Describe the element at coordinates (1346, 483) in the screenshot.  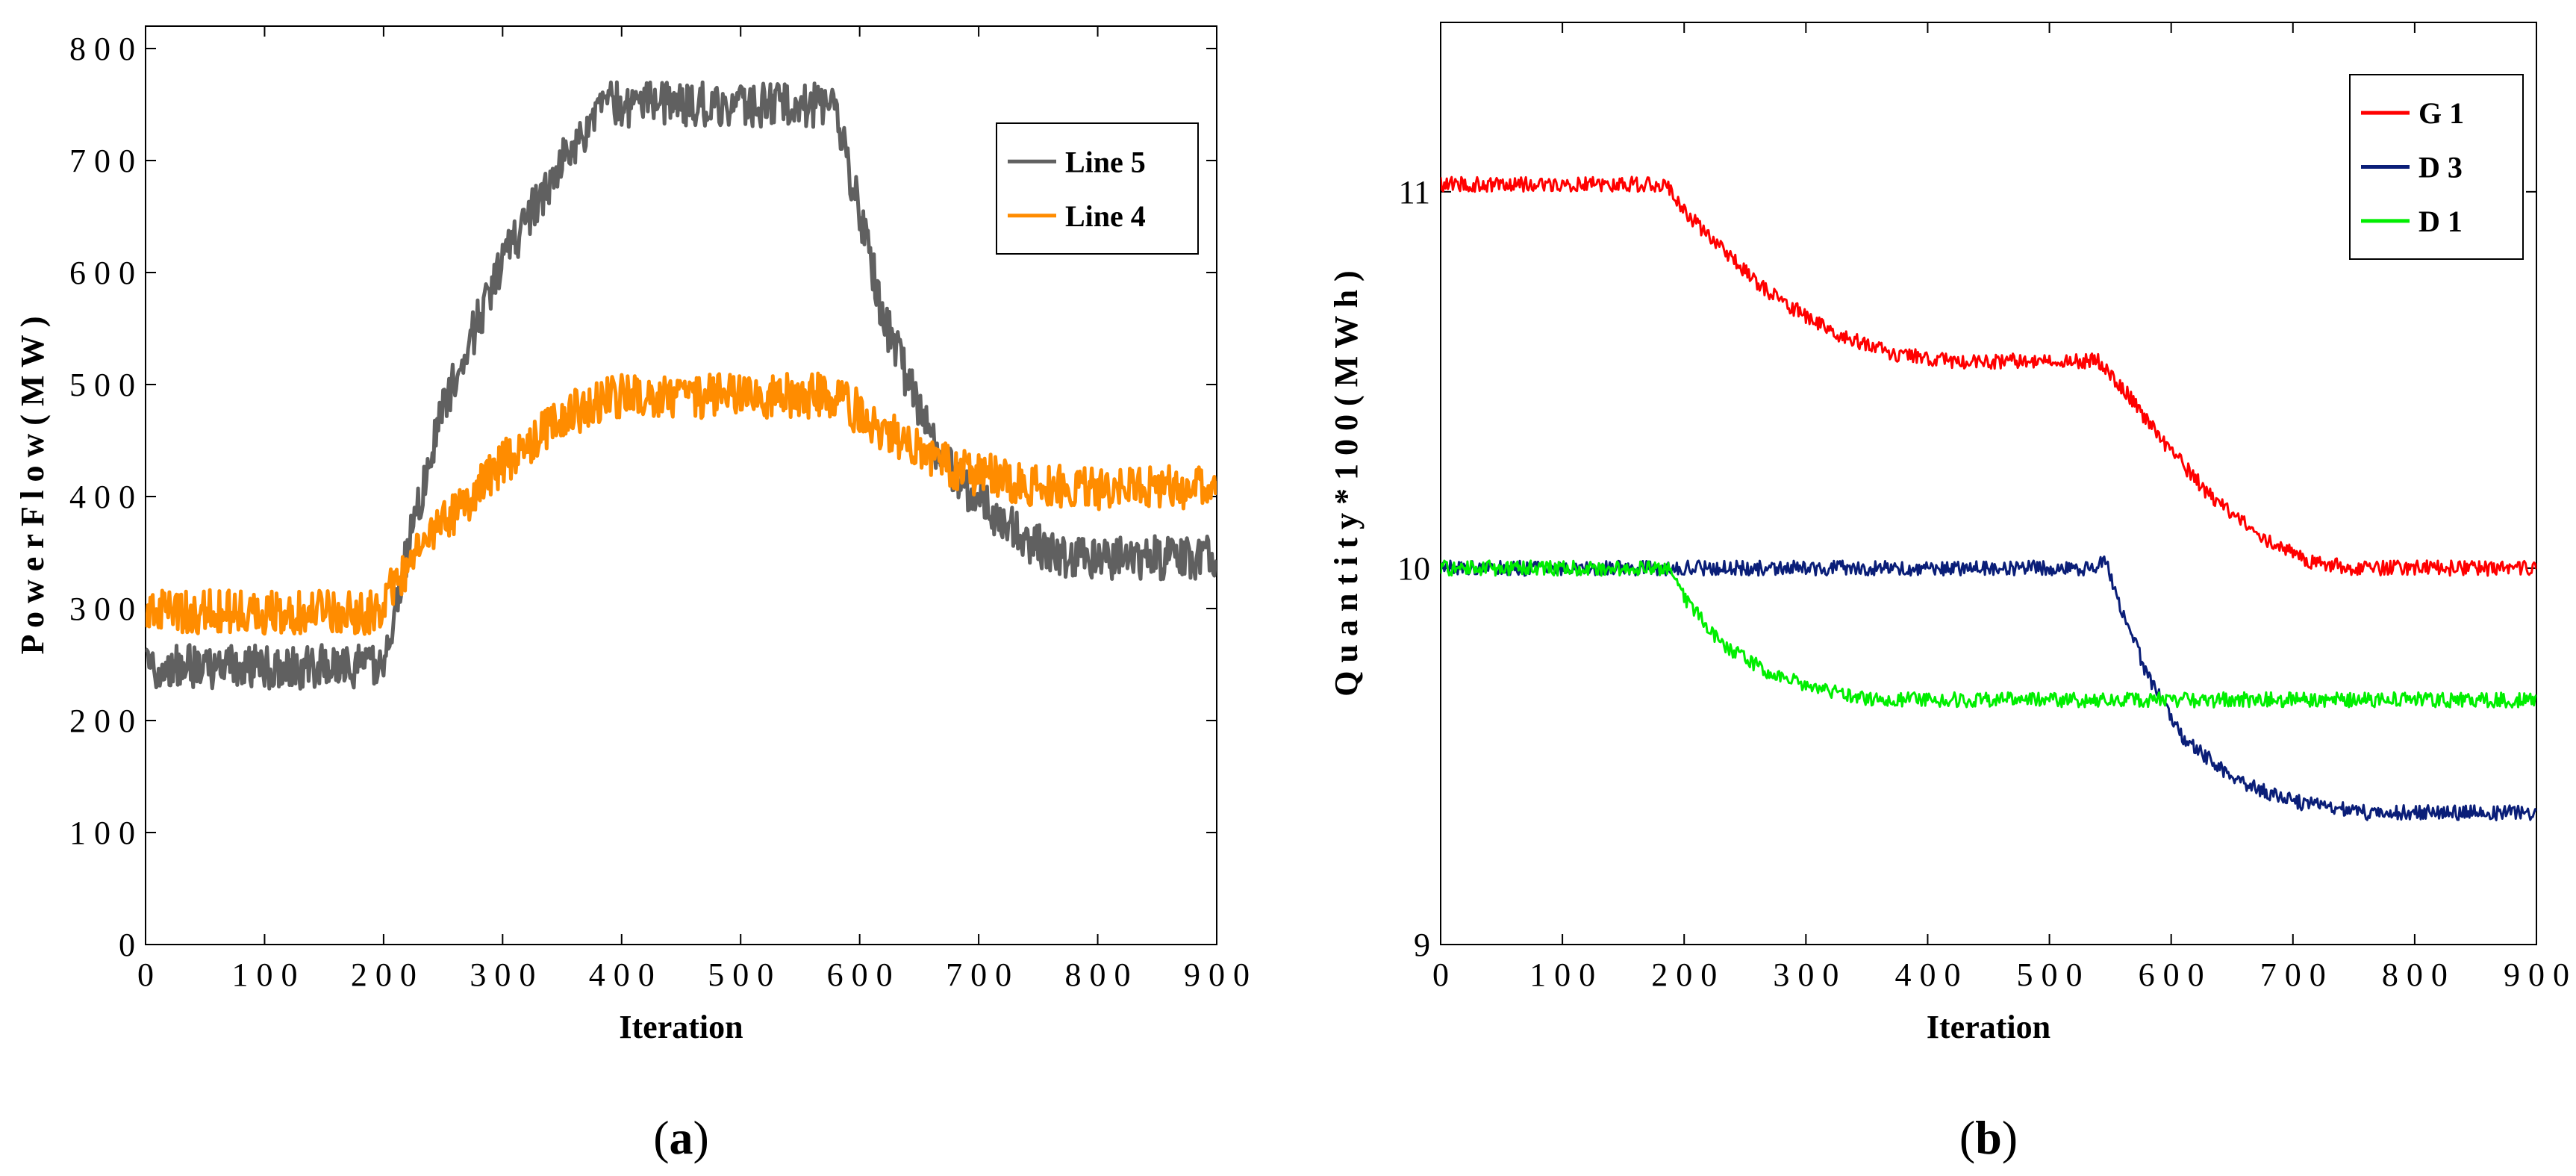
I see `y-axis-title: Q u a n t i t y * 1 0 0 ( M W h )` at that location.